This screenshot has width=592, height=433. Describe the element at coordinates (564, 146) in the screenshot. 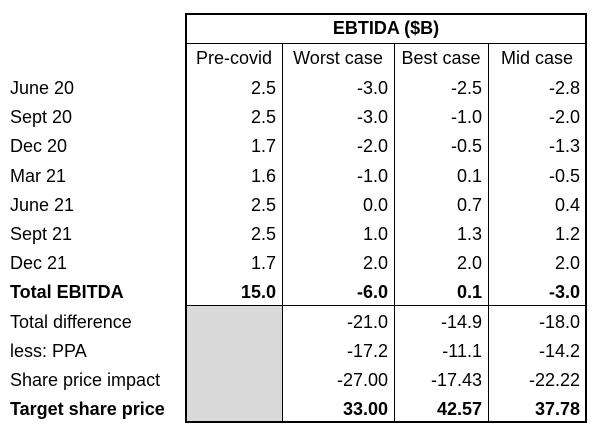

I see `table-cell: -1.3` at that location.